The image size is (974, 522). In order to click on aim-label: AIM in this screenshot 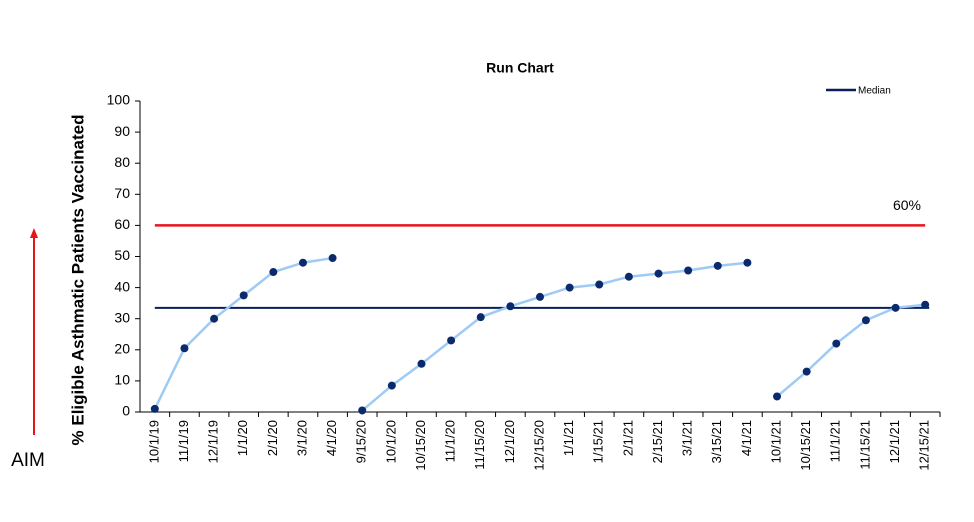, I will do `click(28, 460)`.